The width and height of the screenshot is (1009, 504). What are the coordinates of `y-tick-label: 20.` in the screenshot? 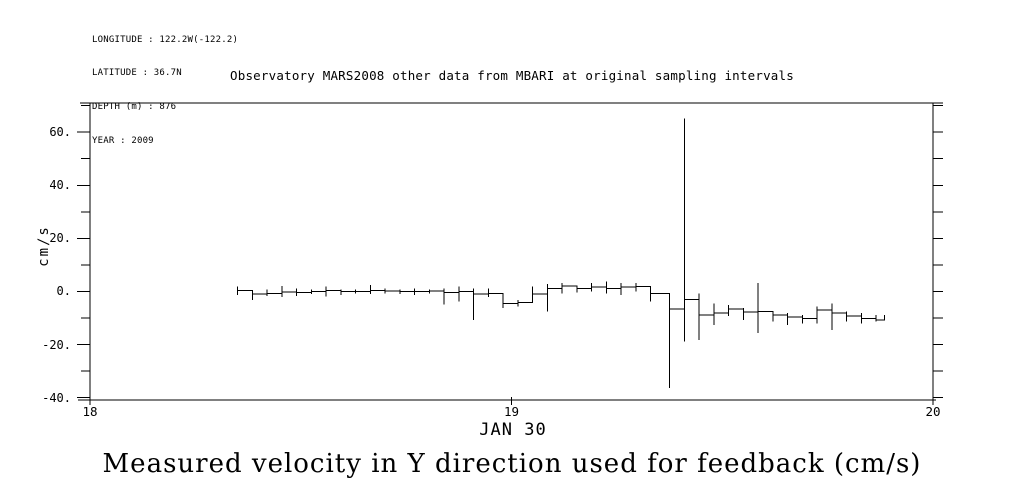 It's located at (60, 238).